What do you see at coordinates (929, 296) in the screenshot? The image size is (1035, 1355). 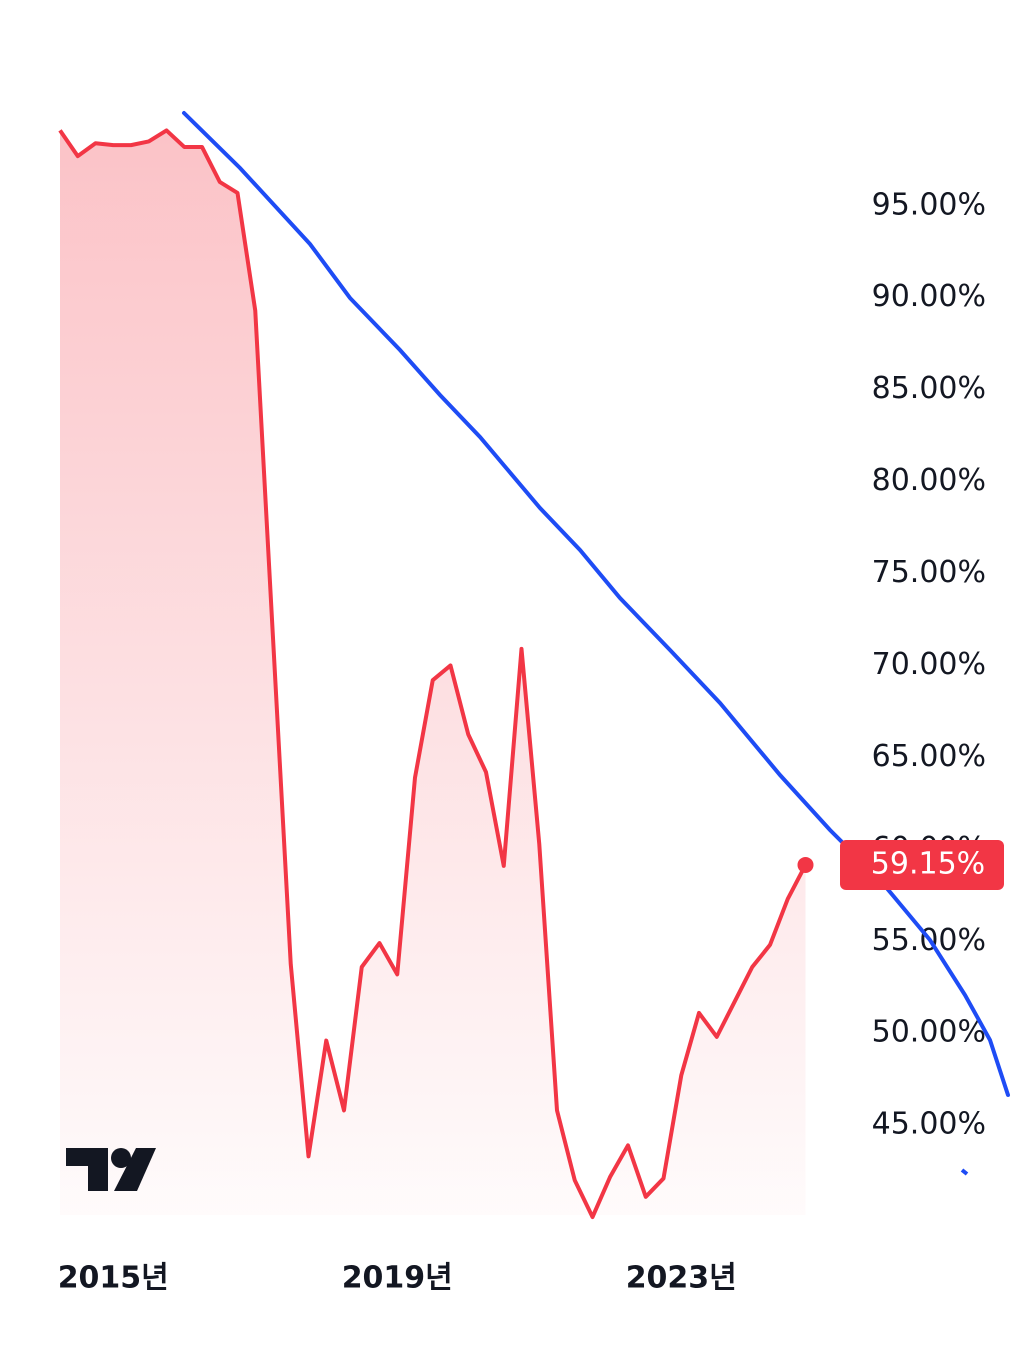 I see `y-tick-label: 90.00%` at bounding box center [929, 296].